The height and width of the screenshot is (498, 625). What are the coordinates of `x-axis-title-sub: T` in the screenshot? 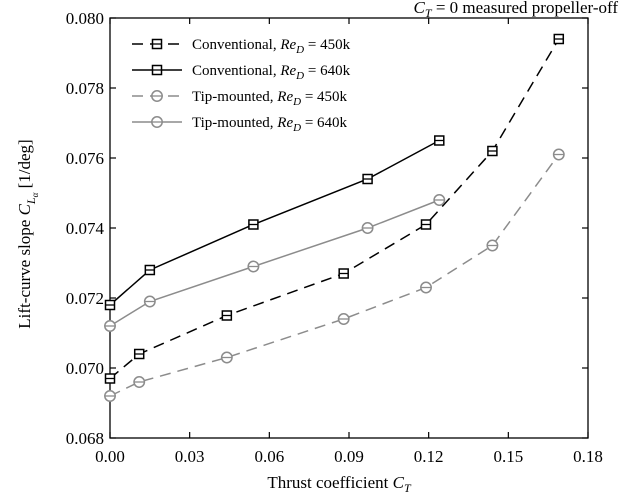 It's located at (408, 488).